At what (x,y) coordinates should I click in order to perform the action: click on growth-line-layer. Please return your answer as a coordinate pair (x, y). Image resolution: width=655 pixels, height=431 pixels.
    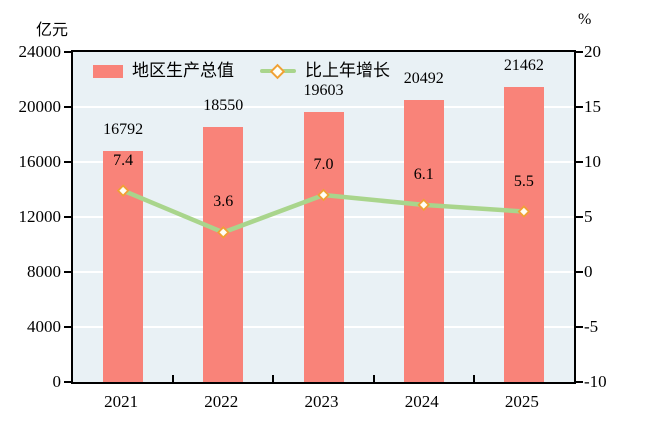
    Looking at the image, I should click on (323, 211).